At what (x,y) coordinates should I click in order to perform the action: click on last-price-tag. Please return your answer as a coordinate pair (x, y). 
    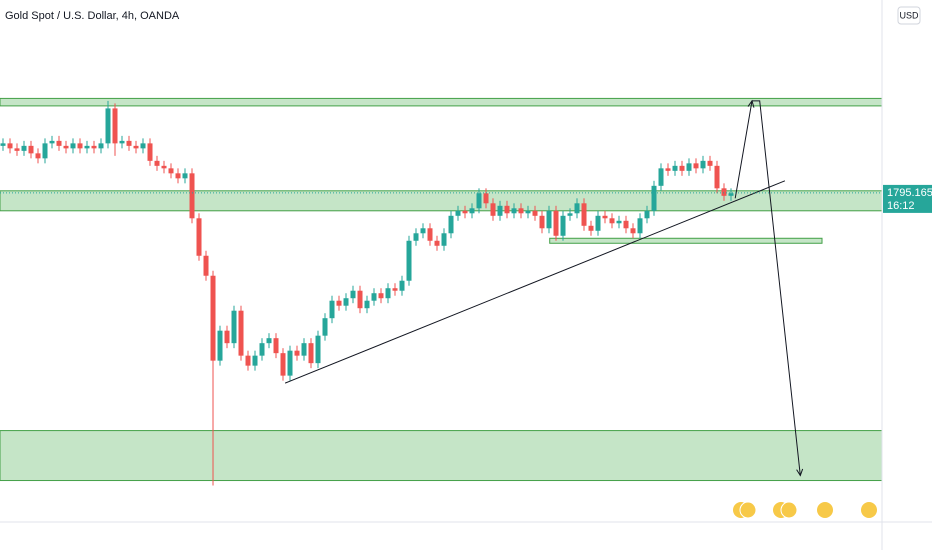
    Looking at the image, I should click on (907, 198).